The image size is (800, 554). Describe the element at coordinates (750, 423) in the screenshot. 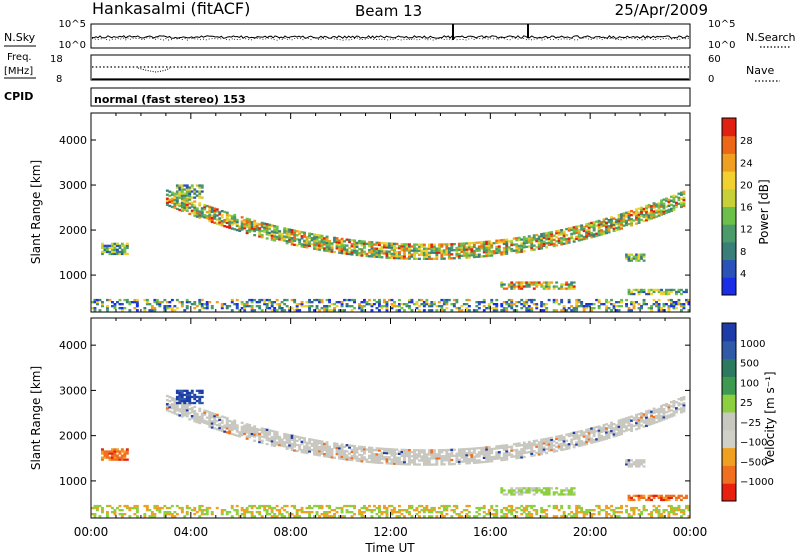

I see `vel-colorbar-tick-label-4: −25` at that location.